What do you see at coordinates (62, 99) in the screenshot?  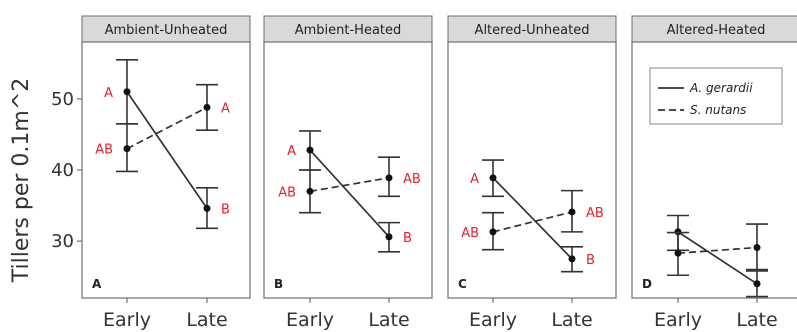 I see `y-tick-label: 50` at bounding box center [62, 99].